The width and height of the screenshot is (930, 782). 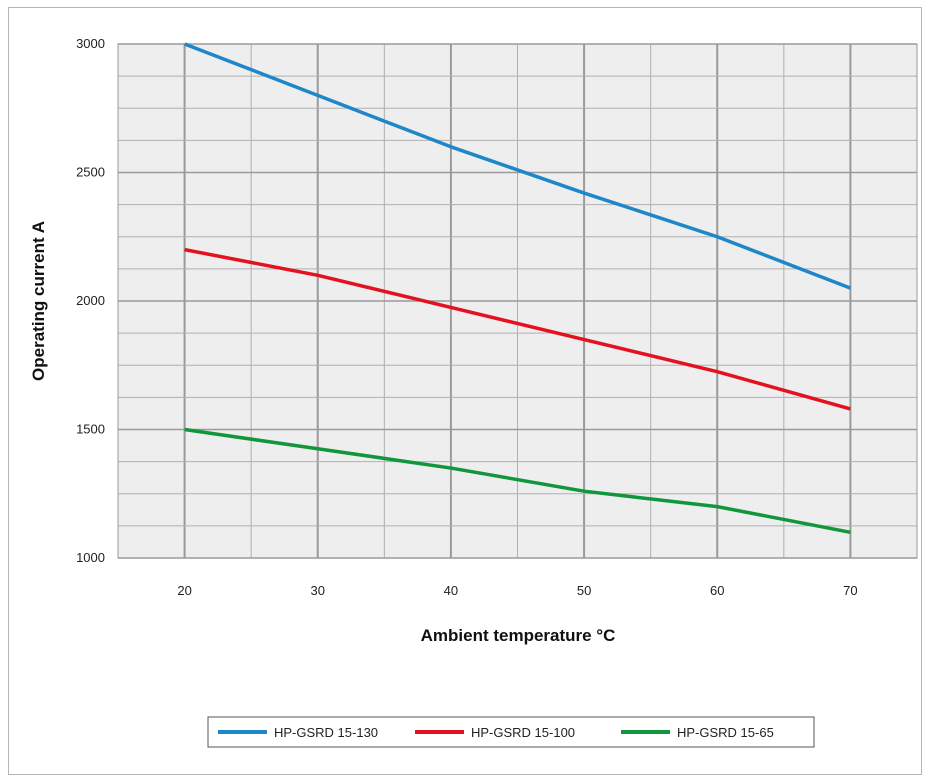 What do you see at coordinates (517, 590) in the screenshot?
I see `x-axis-ticks: 20 30 40 50 60 70` at bounding box center [517, 590].